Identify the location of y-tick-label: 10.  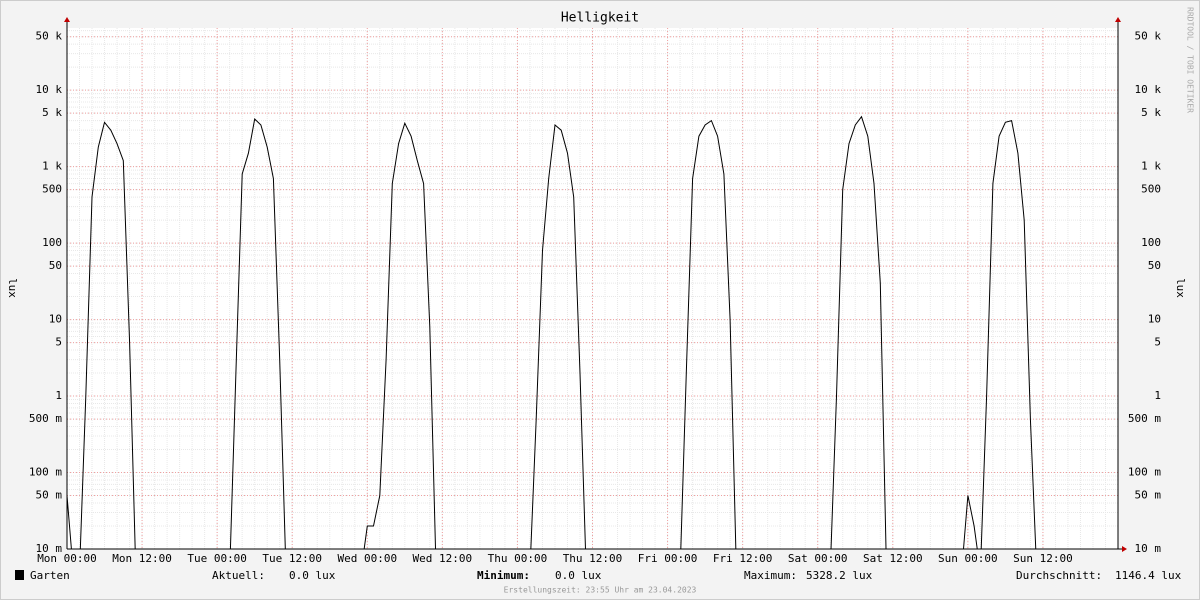
(55, 319).